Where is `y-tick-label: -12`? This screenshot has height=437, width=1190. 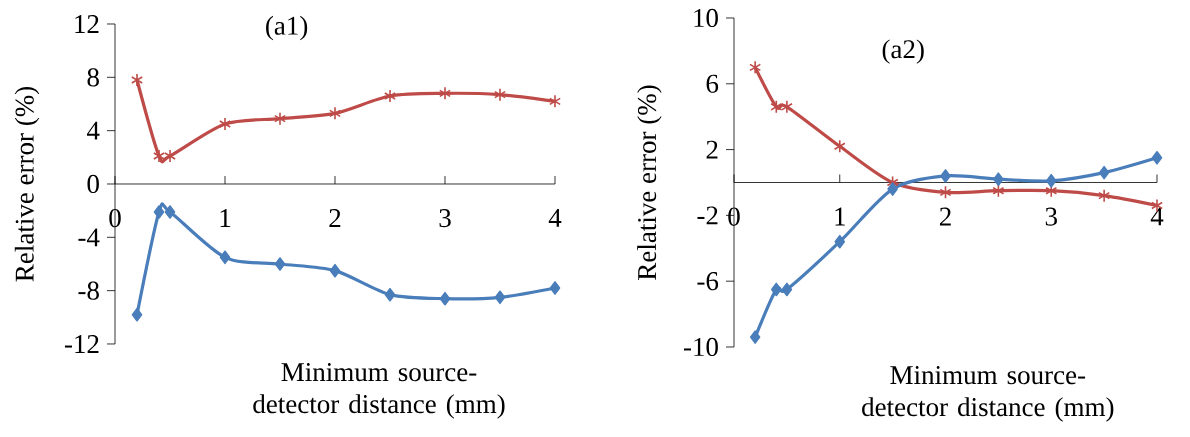 y-tick-label: -12 is located at coordinates (81, 344).